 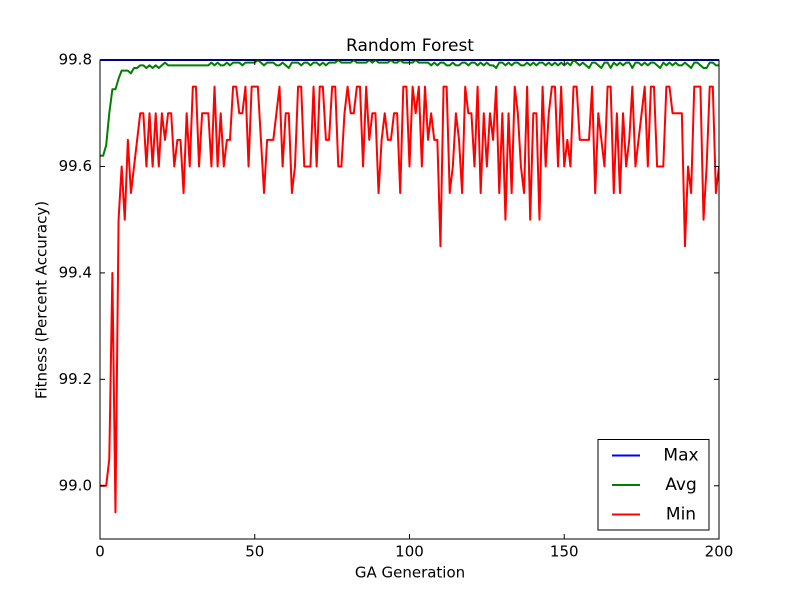 I want to click on legend-label: Max, so click(x=680, y=456).